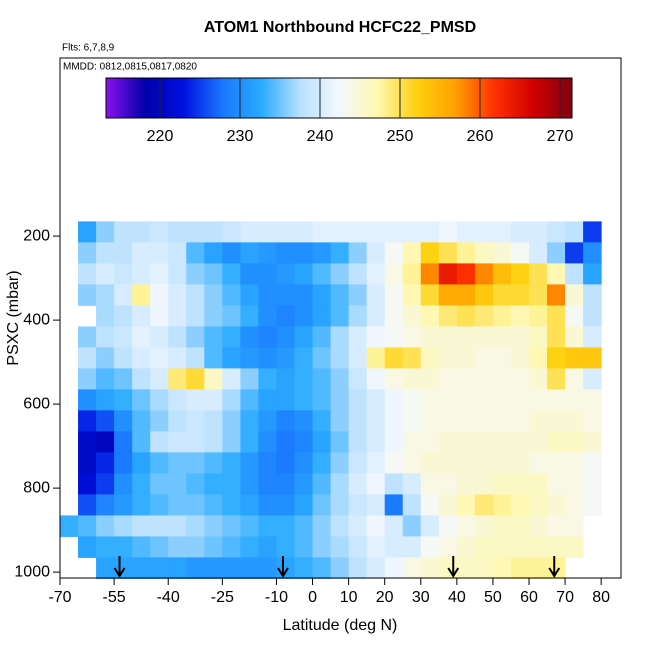 The image size is (650, 650). What do you see at coordinates (36, 403) in the screenshot?
I see `y-tick-label: 600` at bounding box center [36, 403].